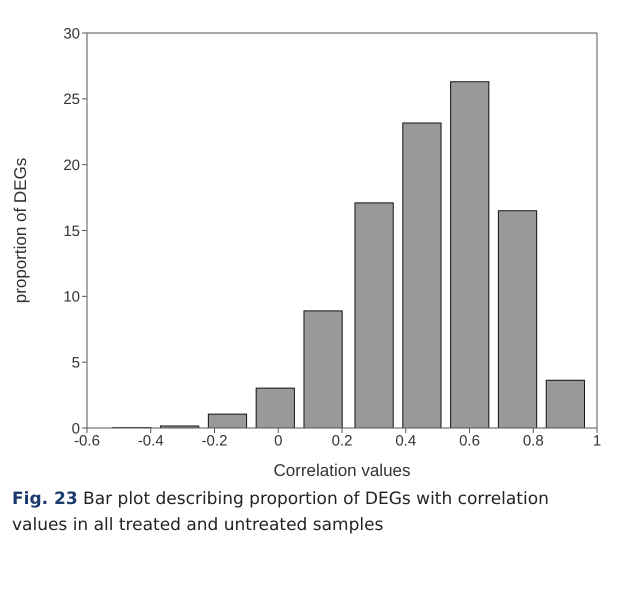  Describe the element at coordinates (597, 441) in the screenshot. I see `x-tick-label: 1` at that location.